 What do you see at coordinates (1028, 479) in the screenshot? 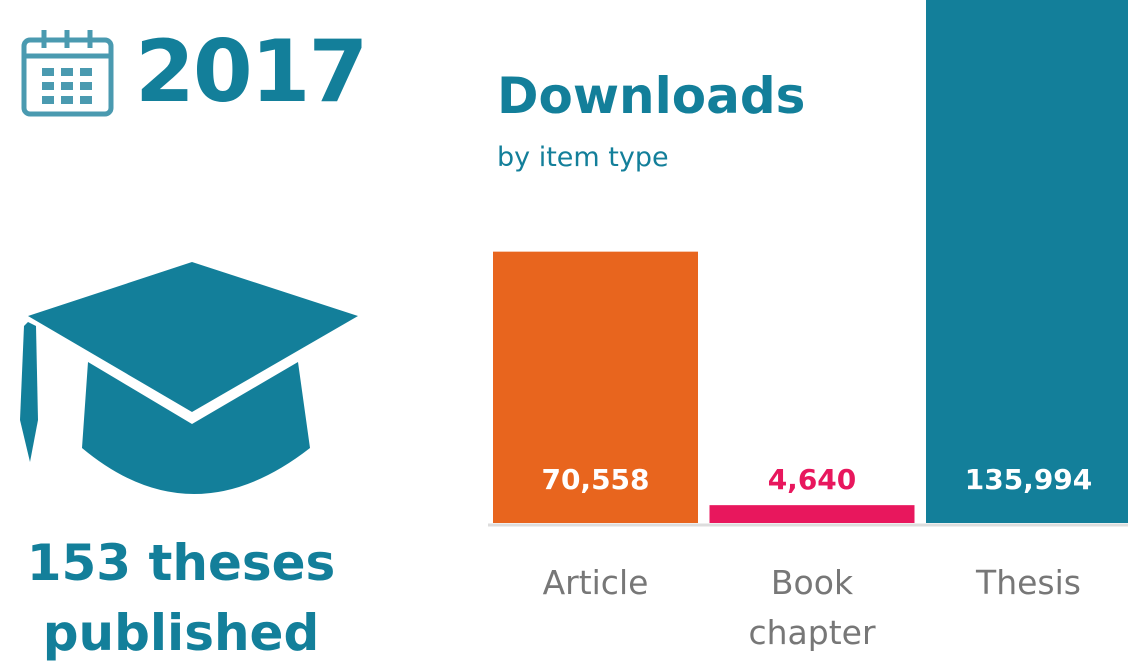
I see `value-label: 135,994` at bounding box center [1028, 479].